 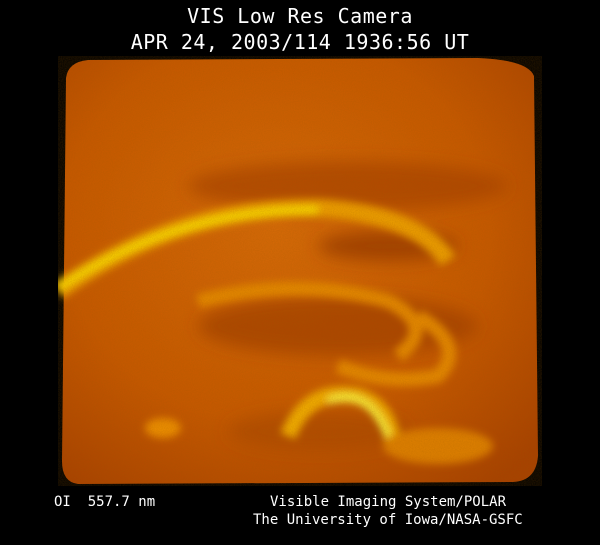 What do you see at coordinates (300, 42) in the screenshot?
I see `observation-timestamp: APR 24, 2003/114 1936:56 UT` at bounding box center [300, 42].